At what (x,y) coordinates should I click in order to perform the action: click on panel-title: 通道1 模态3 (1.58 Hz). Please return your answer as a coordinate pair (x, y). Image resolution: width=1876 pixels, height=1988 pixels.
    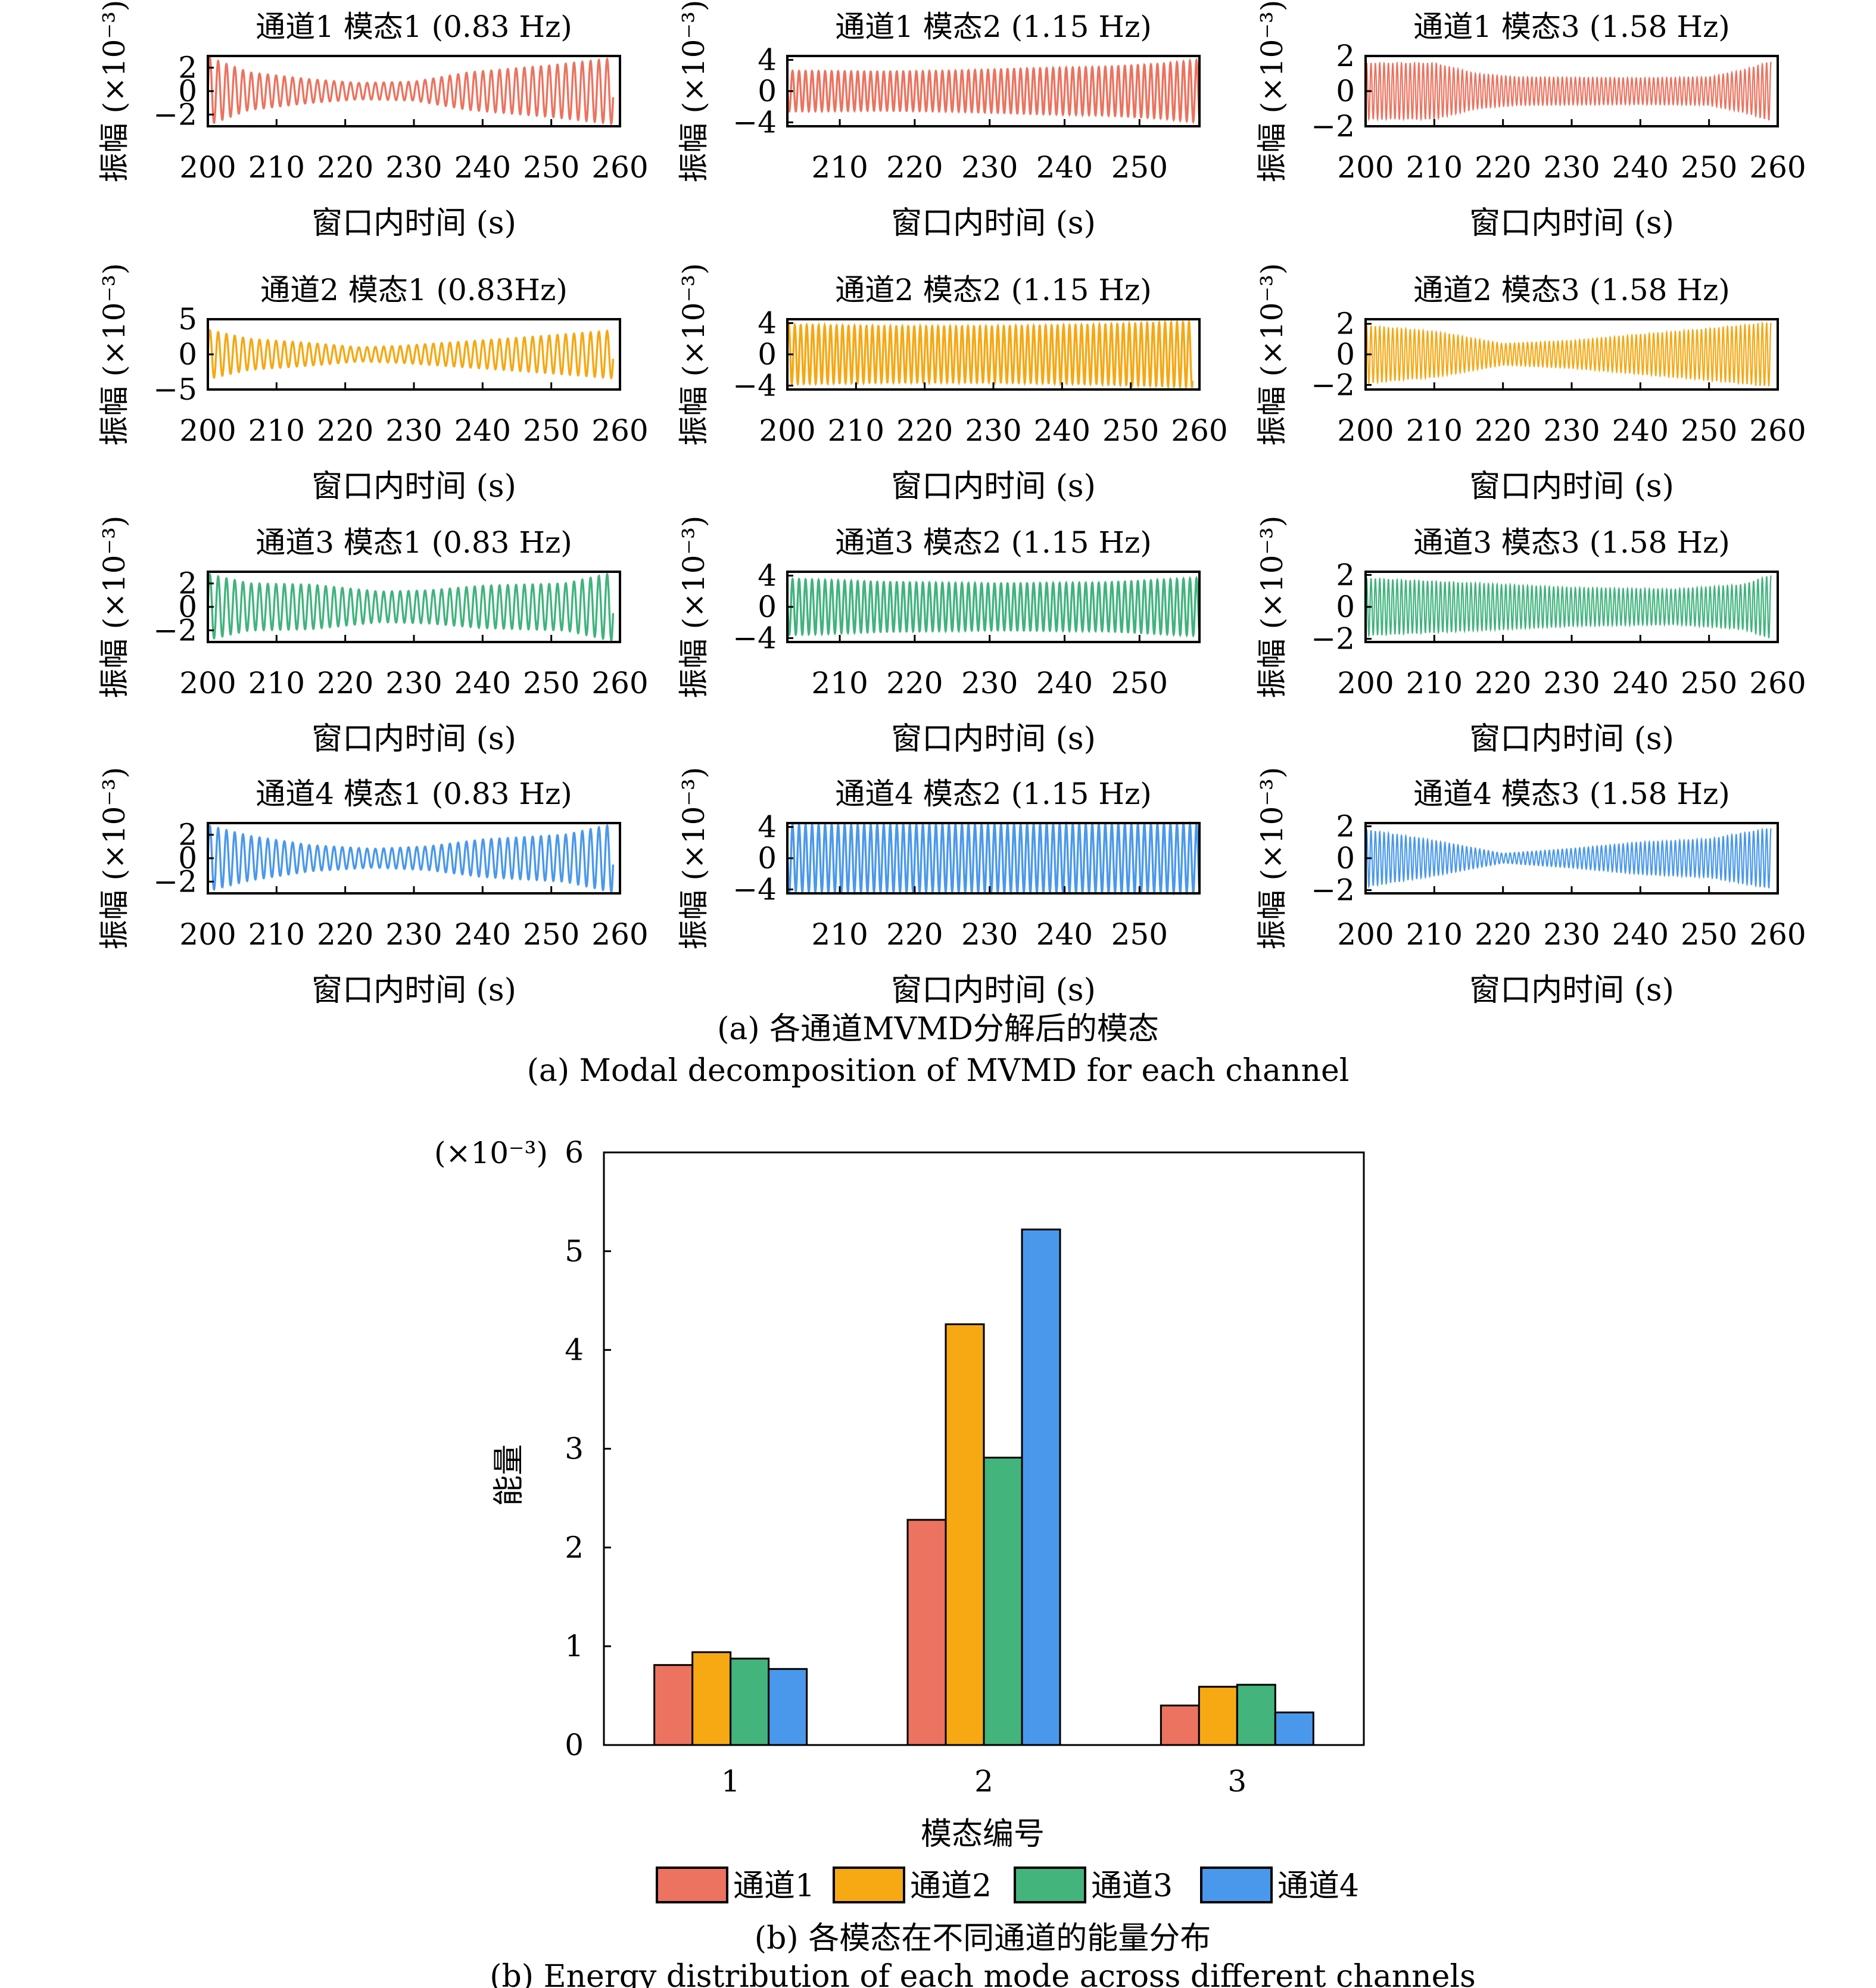
    Looking at the image, I should click on (1571, 27).